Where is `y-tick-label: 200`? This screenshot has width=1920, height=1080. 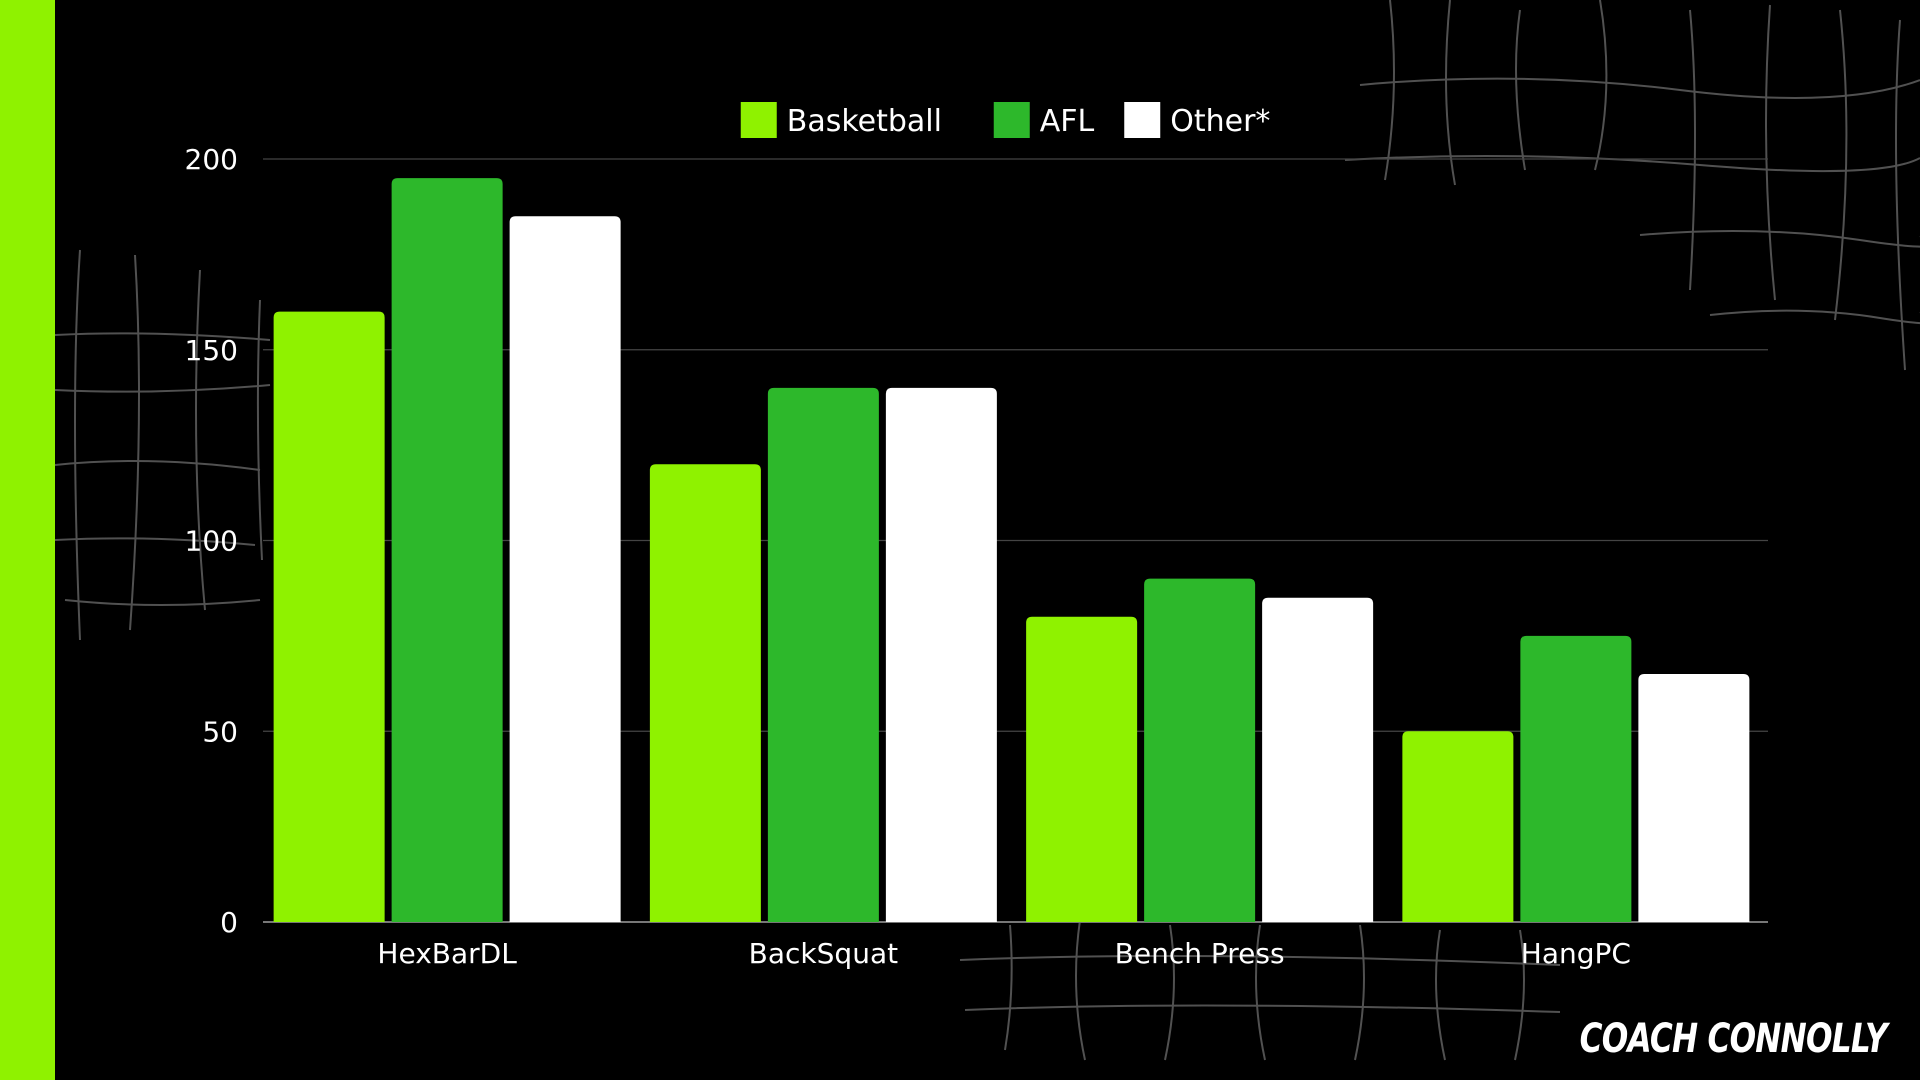
y-tick-label: 200 is located at coordinates (211, 159).